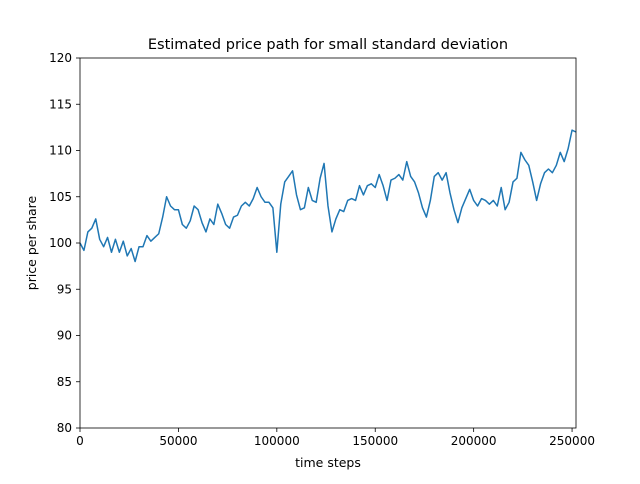 The height and width of the screenshot is (484, 640). I want to click on x-tick-label: 100000, so click(277, 441).